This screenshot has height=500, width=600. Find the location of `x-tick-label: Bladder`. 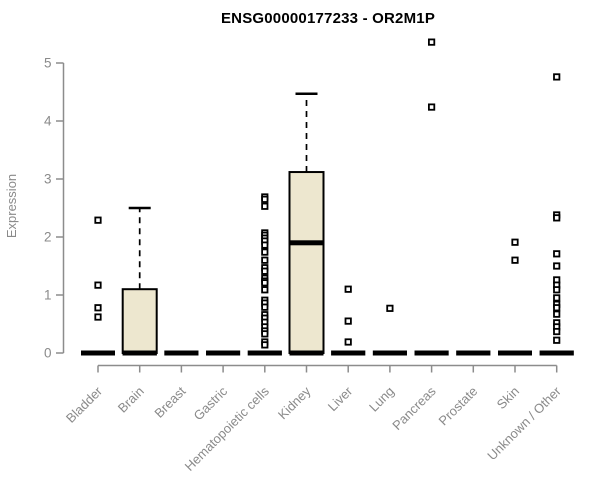

x-tick-label: Bladder is located at coordinates (84, 404).